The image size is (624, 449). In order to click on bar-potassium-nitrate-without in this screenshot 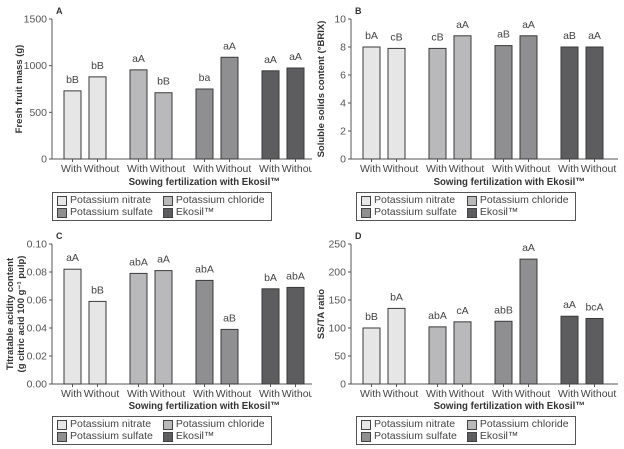, I will do `click(396, 103)`.